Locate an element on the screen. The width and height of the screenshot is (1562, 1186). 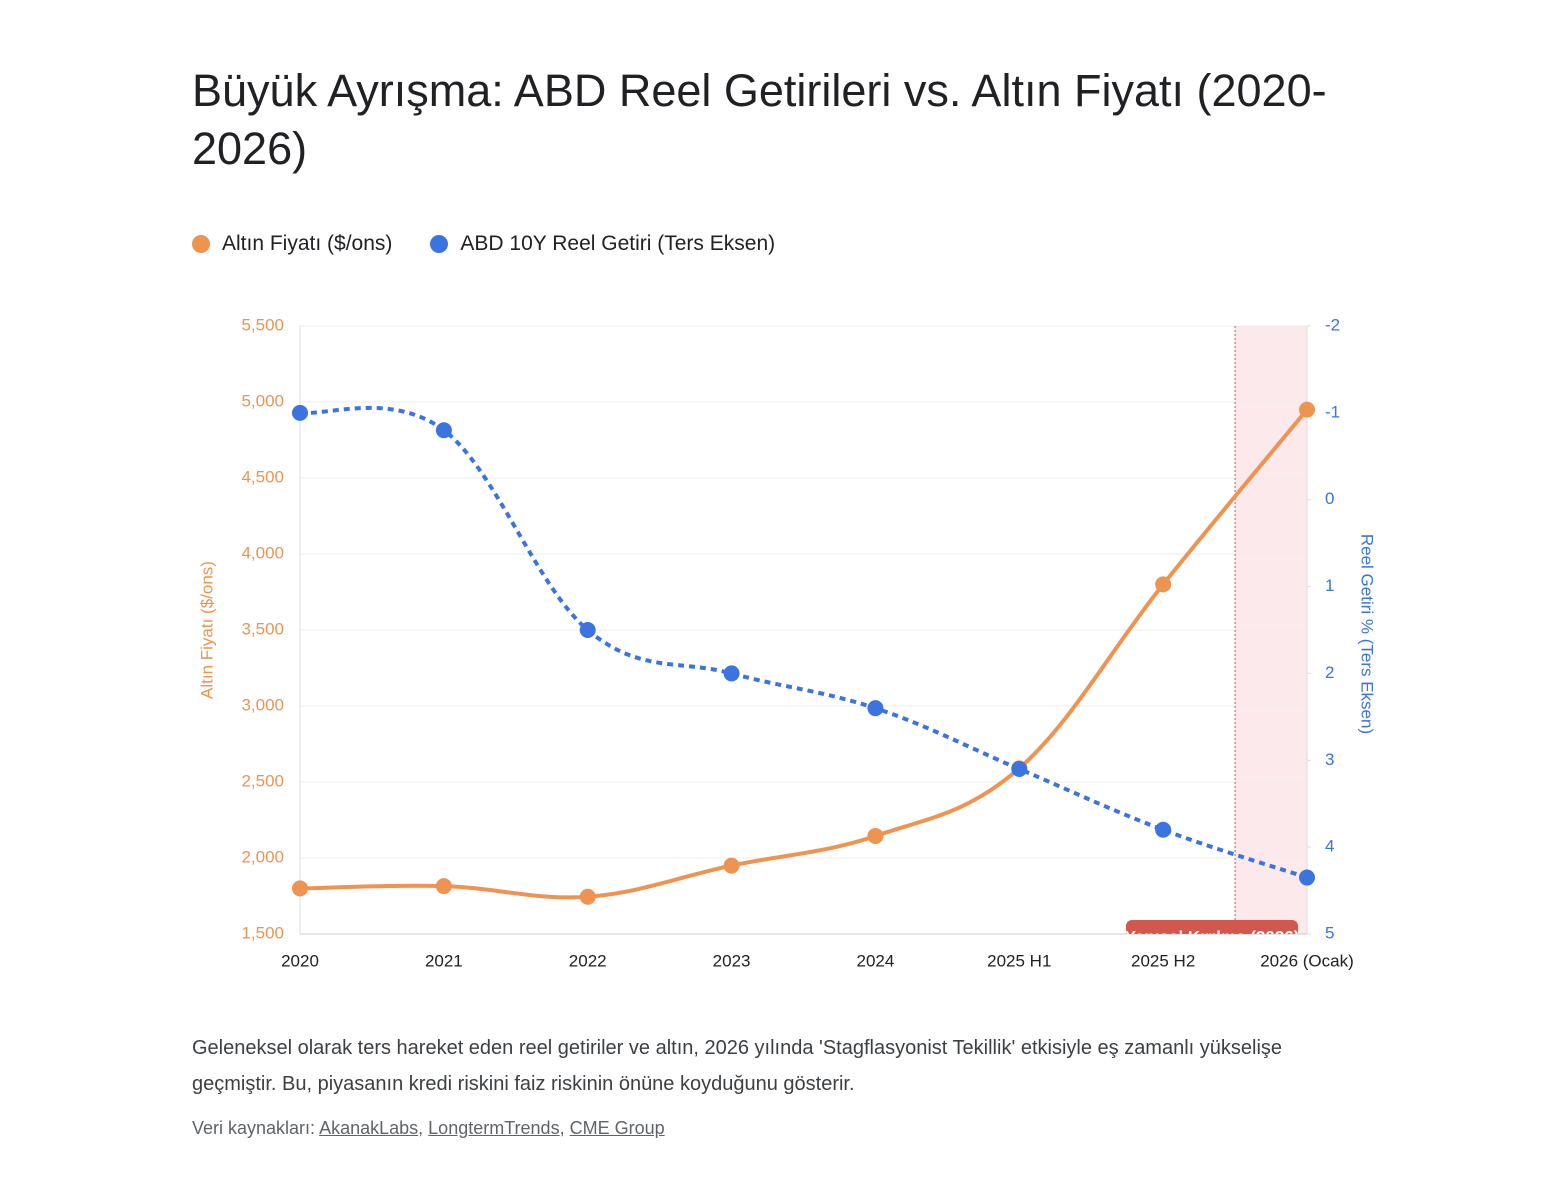
annotation: Yapısal Kırılma (2026) is located at coordinates (1212, 933).